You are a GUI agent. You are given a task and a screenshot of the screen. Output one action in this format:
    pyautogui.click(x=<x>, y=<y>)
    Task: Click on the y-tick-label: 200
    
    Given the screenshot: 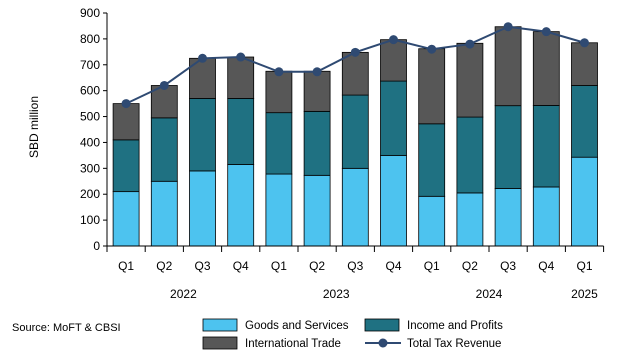 What is the action you would take?
    pyautogui.click(x=90, y=194)
    